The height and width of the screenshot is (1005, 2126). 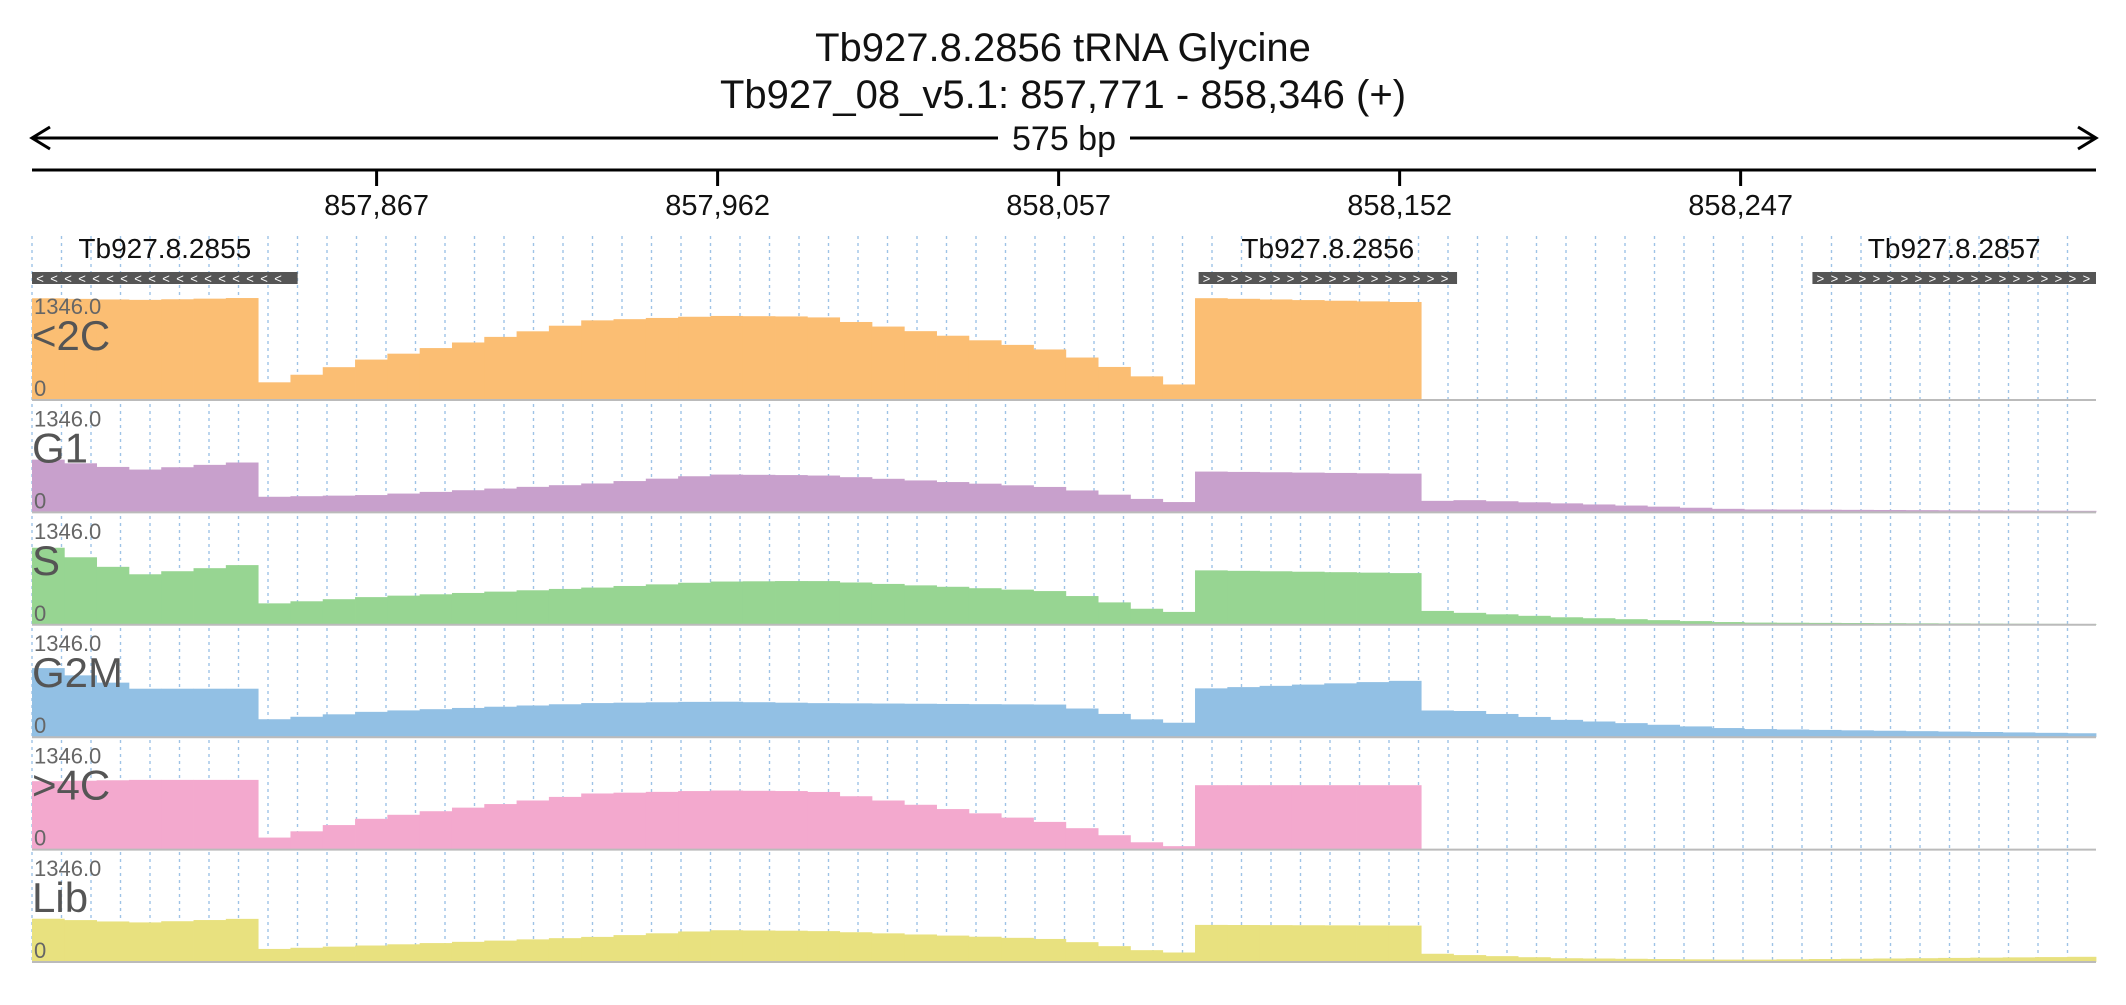 What do you see at coordinates (1327, 248) in the screenshot?
I see `gene-label-1: Tb927.8.2856` at bounding box center [1327, 248].